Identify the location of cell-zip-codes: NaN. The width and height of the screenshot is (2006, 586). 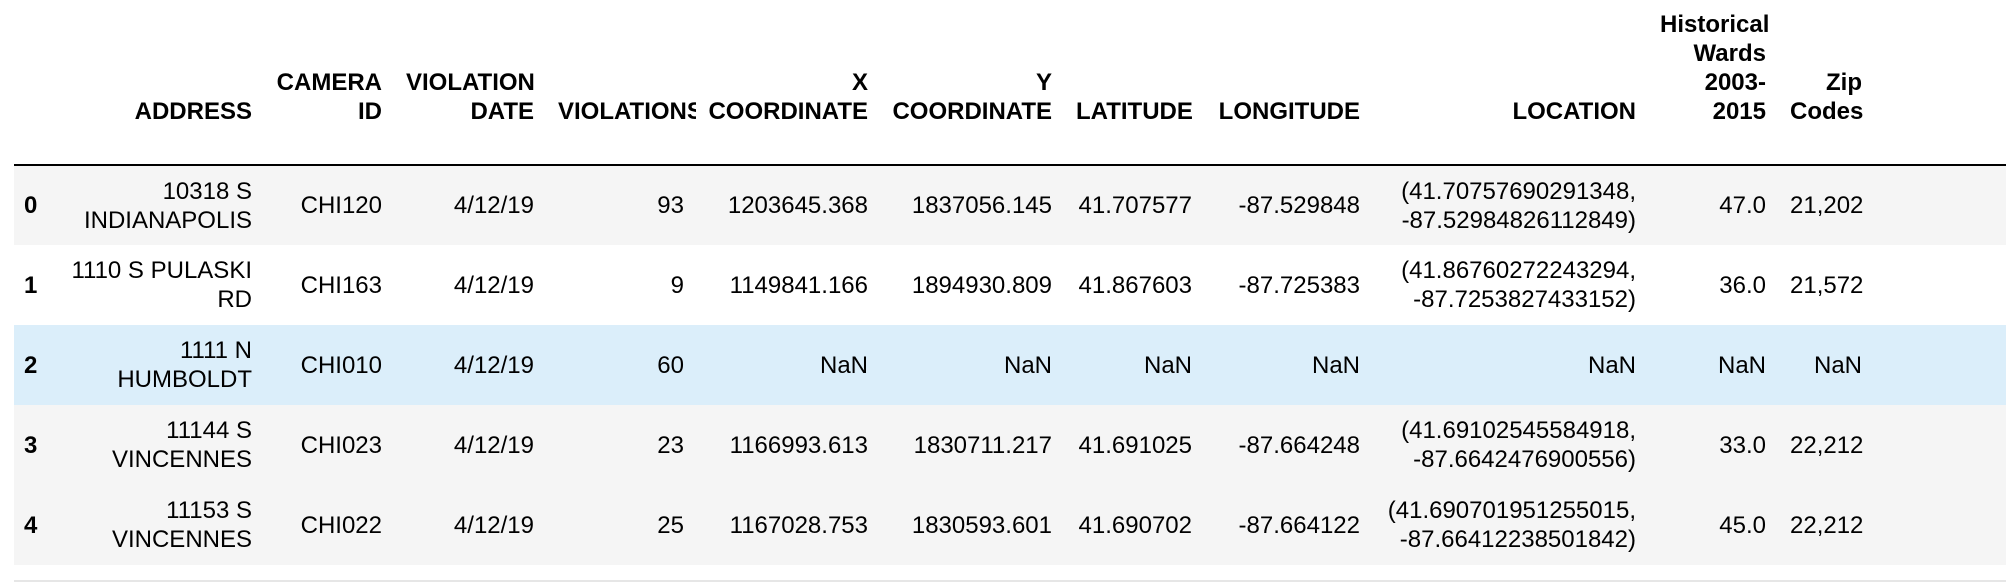
(1837, 365).